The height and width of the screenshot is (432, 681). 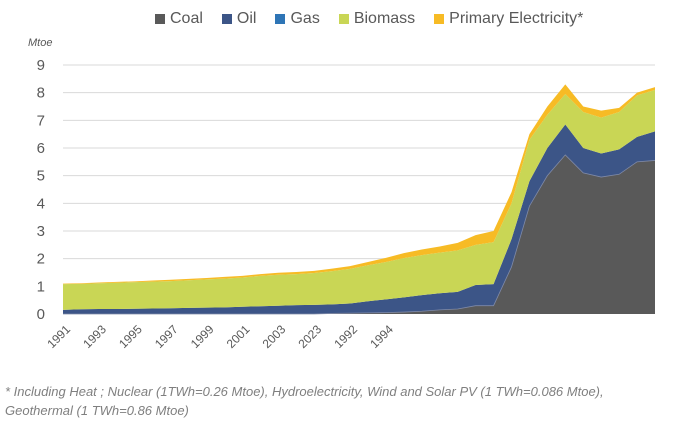 I want to click on y-tick-label: 4, so click(x=41, y=203).